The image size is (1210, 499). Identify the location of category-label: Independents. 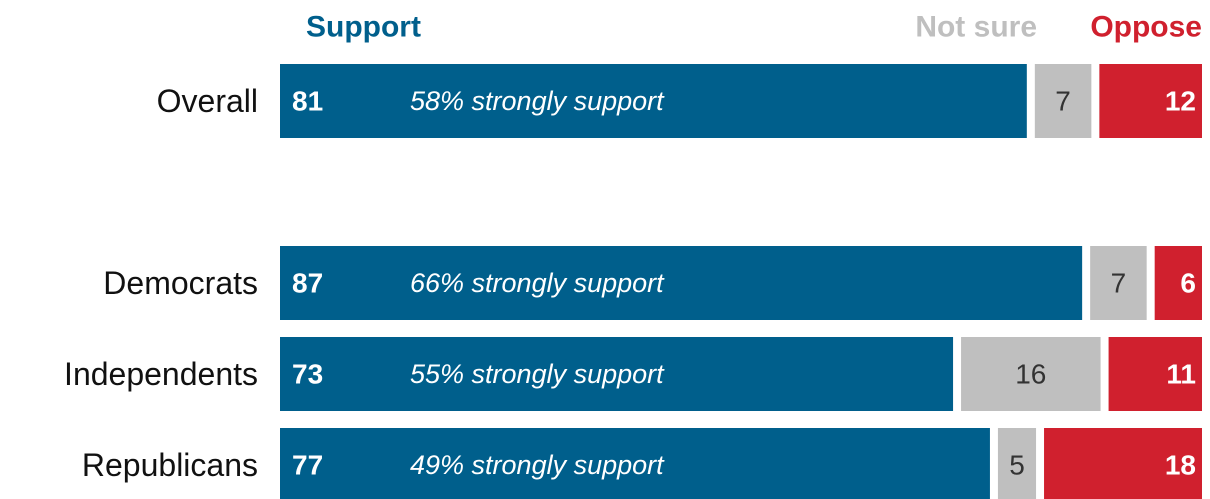
(161, 374).